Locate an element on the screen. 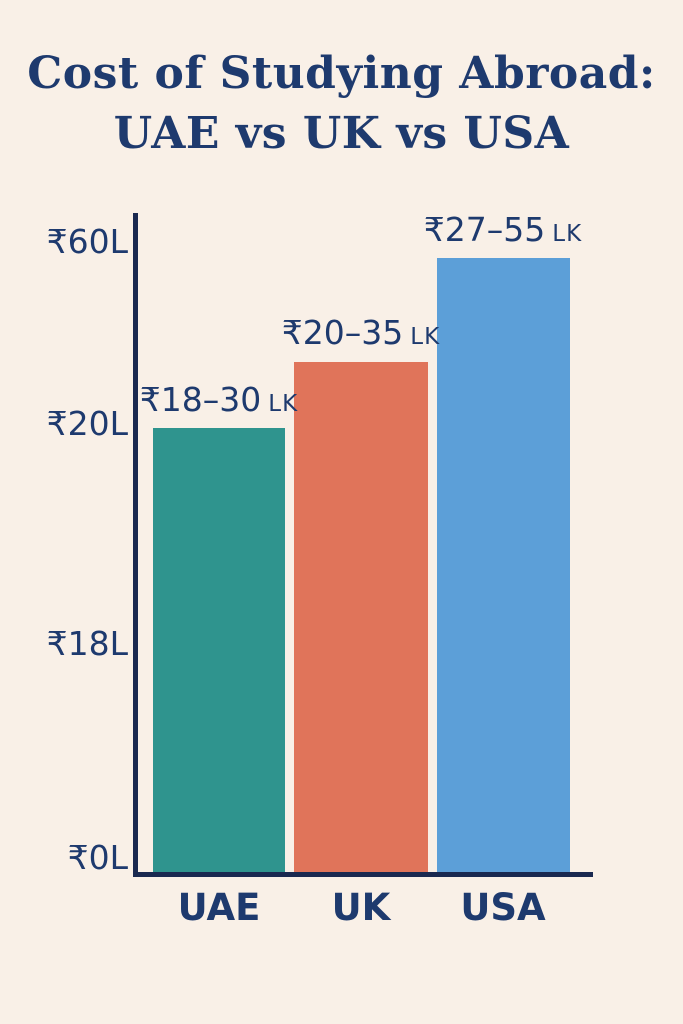 Image resolution: width=683 pixels, height=1024 pixels. y-tick-20l: ₹20L is located at coordinates (87, 423).